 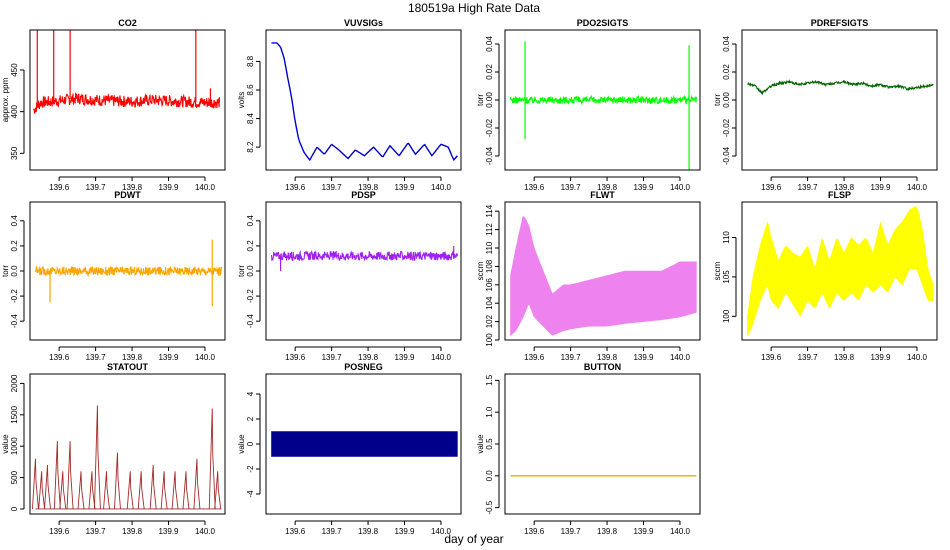 What do you see at coordinates (771, 357) in the screenshot?
I see `flsp-x-tick-label: 139.6` at bounding box center [771, 357].